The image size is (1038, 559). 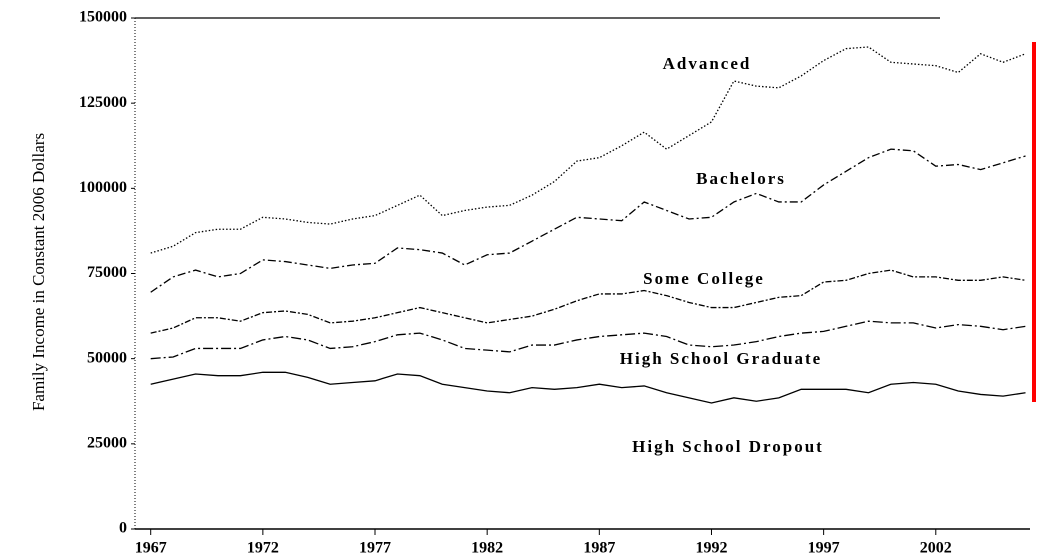 I want to click on x-tick-label: 1967, so click(x=151, y=548).